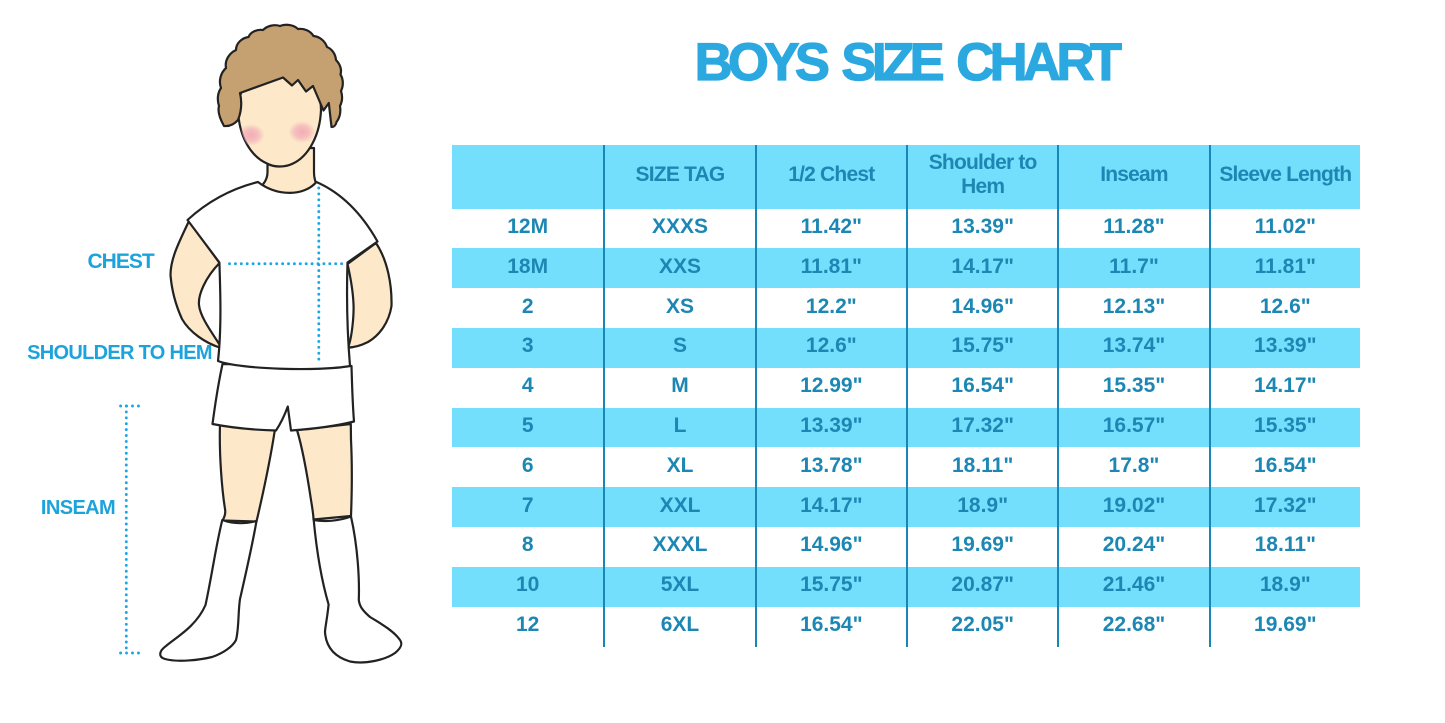 The width and height of the screenshot is (1445, 723). I want to click on svg-text: INSEAM, so click(78, 508).